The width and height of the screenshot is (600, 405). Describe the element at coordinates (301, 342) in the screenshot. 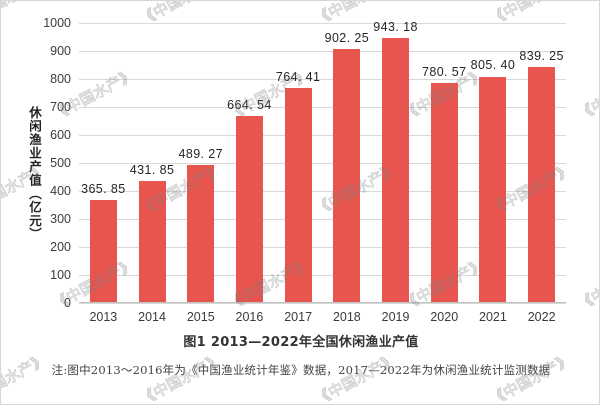

I see `figure-caption: 图1 2013—2022年全国休闲渔业产值` at that location.